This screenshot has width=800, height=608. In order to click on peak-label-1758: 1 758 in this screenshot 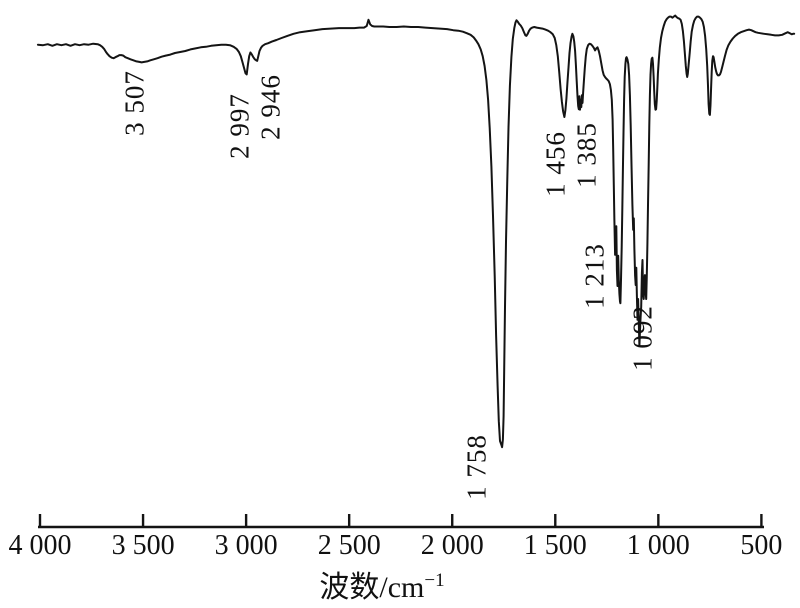, I will do `click(476, 467)`.